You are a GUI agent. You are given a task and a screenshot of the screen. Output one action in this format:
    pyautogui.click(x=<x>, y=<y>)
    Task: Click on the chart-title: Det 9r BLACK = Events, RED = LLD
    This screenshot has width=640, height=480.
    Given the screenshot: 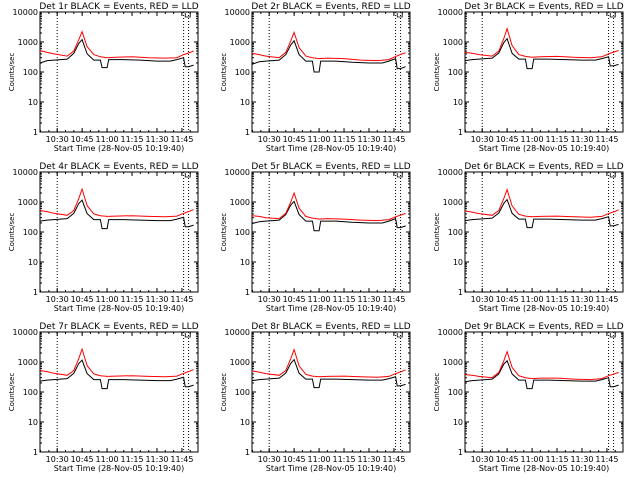 What is the action you would take?
    pyautogui.click(x=543, y=327)
    